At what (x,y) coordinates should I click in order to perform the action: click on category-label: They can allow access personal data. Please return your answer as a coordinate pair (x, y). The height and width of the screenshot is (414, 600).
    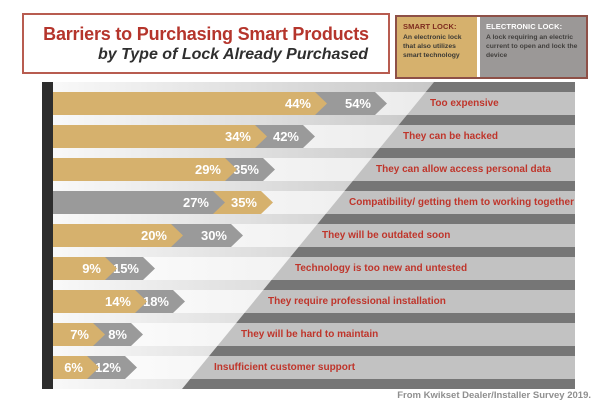
    Looking at the image, I should click on (464, 169).